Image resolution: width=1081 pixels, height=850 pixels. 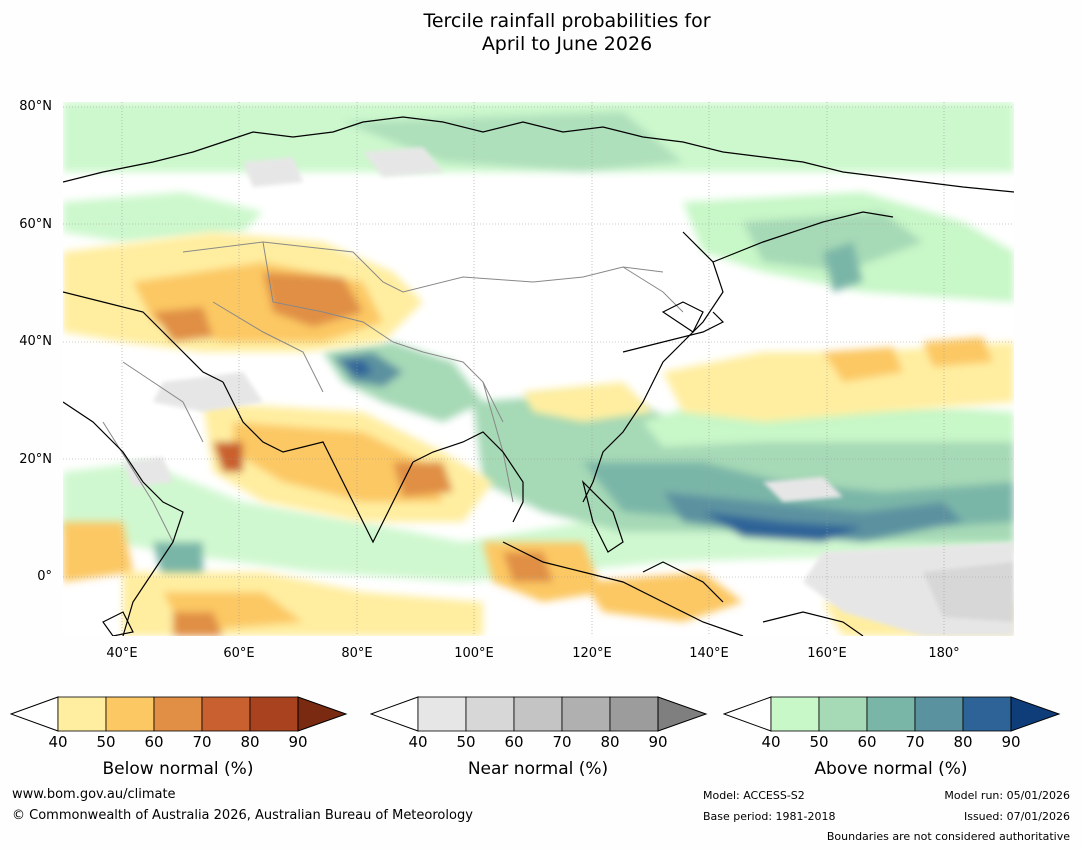 What do you see at coordinates (122, 653) in the screenshot?
I see `lon-label-40e: 40°E` at bounding box center [122, 653].